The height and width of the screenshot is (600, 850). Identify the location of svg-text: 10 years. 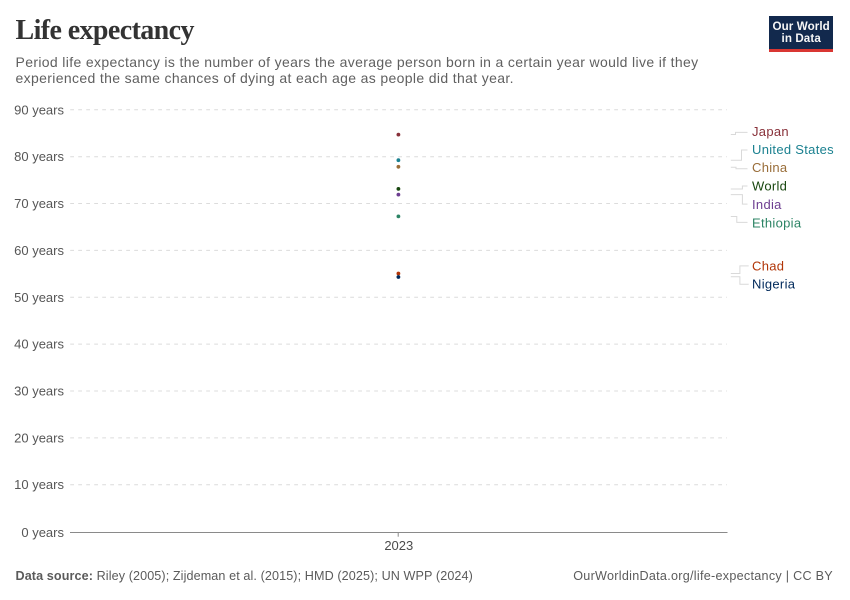
(39, 484).